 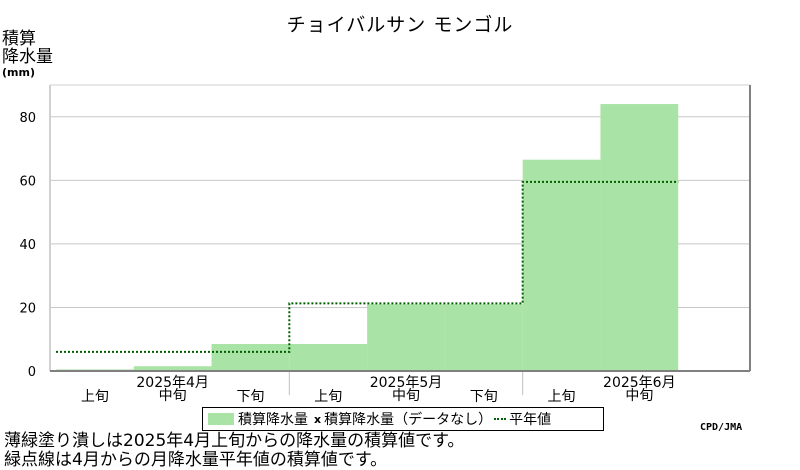 What do you see at coordinates (408, 420) in the screenshot?
I see `legend-missing-label: 積算降水量（データなし）` at bounding box center [408, 420].